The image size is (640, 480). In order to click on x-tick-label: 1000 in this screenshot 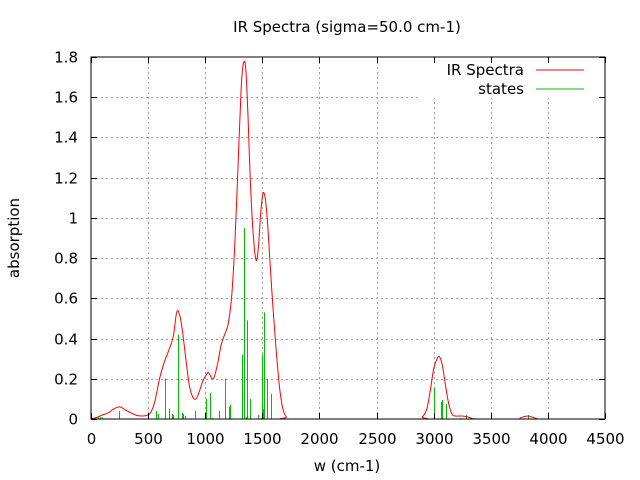, I will do `click(205, 439)`.